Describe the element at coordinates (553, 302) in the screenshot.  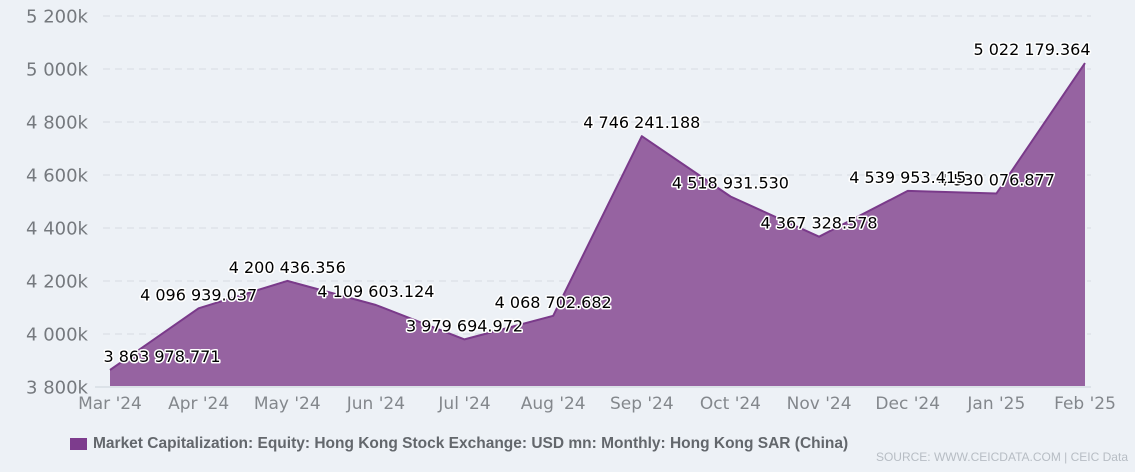
I see `data-point-label: 4 068 702.682` at that location.